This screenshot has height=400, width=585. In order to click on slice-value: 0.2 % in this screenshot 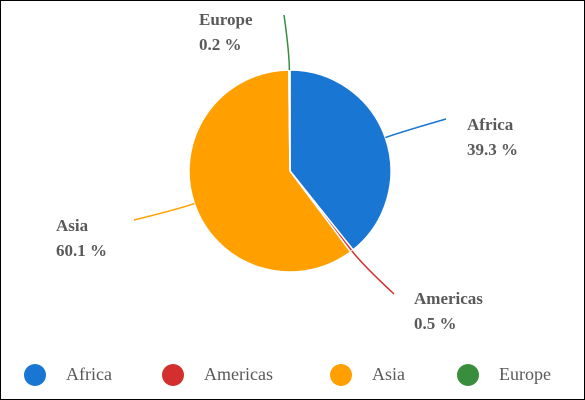, I will do `click(220, 44)`.